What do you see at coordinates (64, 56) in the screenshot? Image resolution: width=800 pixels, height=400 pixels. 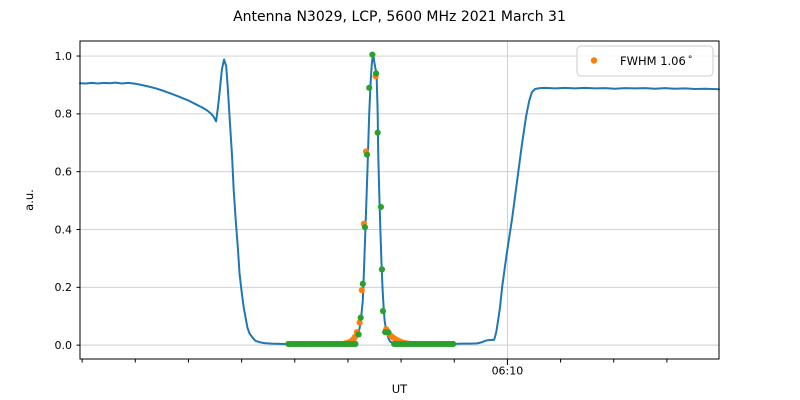 I see `y-tick-label: 1.0` at bounding box center [64, 56].